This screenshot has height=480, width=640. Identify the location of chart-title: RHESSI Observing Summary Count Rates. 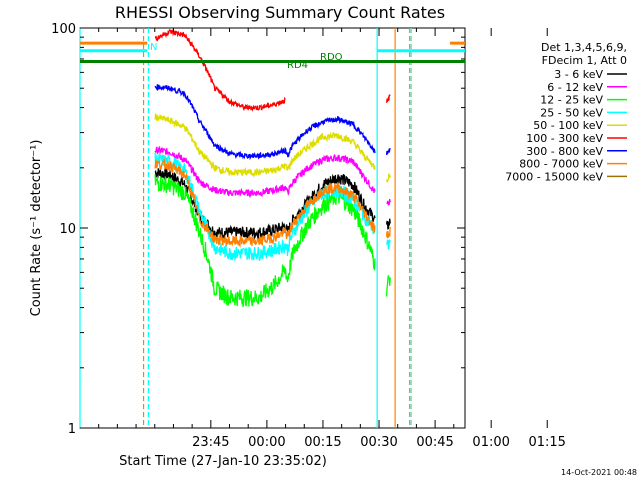
(280, 12).